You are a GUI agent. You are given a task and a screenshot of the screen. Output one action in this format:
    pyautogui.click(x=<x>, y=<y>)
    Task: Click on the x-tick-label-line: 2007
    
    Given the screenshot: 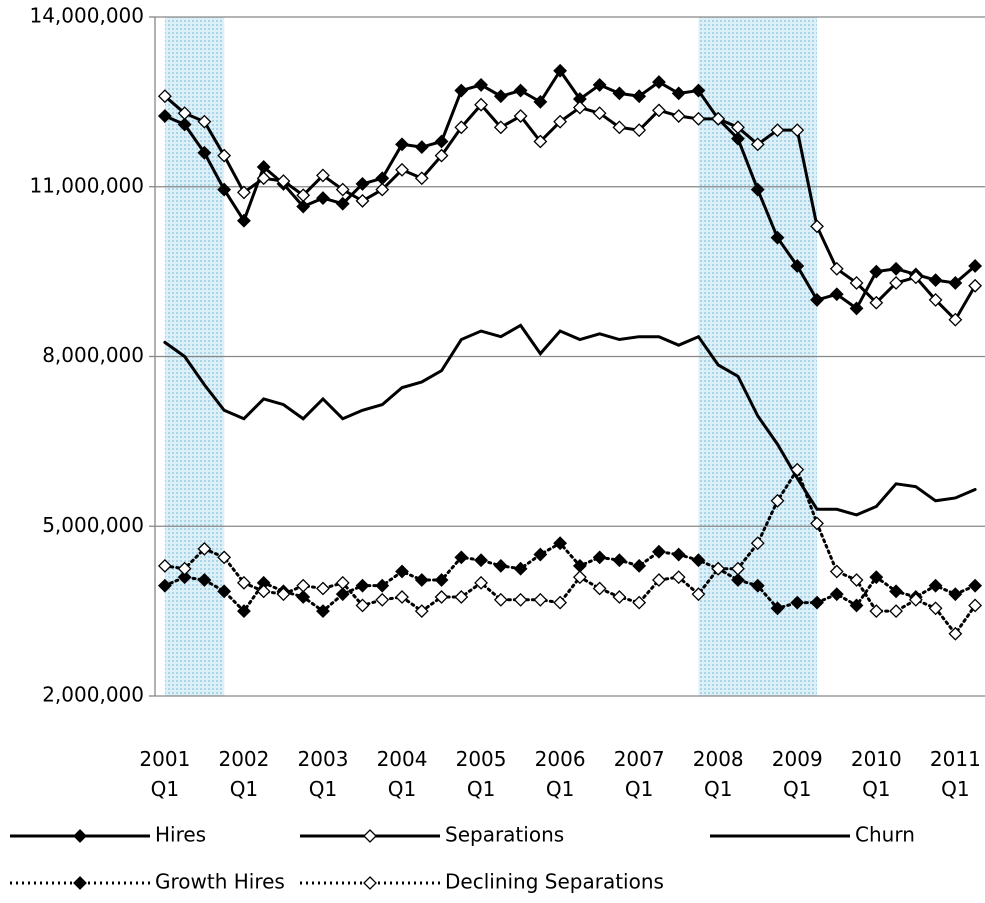 What is the action you would take?
    pyautogui.click(x=639, y=759)
    